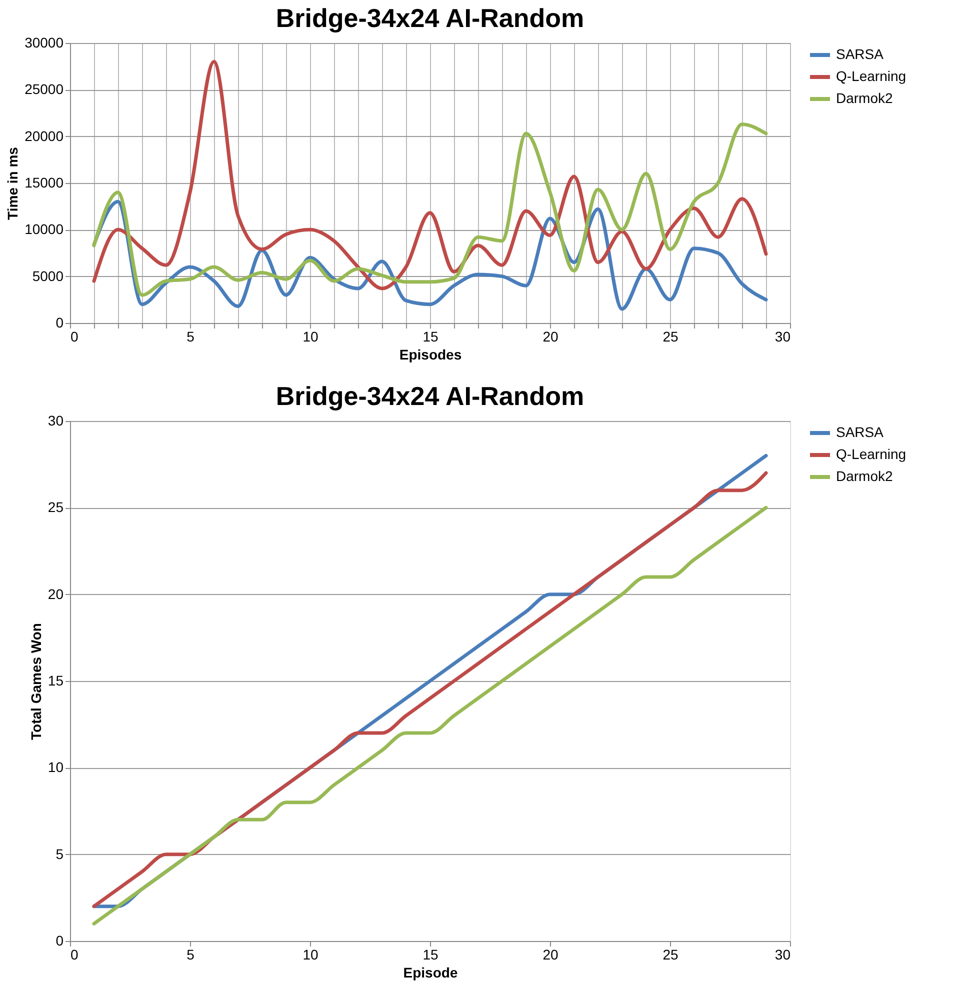 The image size is (971, 998). Describe the element at coordinates (44, 182) in the screenshot. I see `y-tick-label: 15000` at that location.